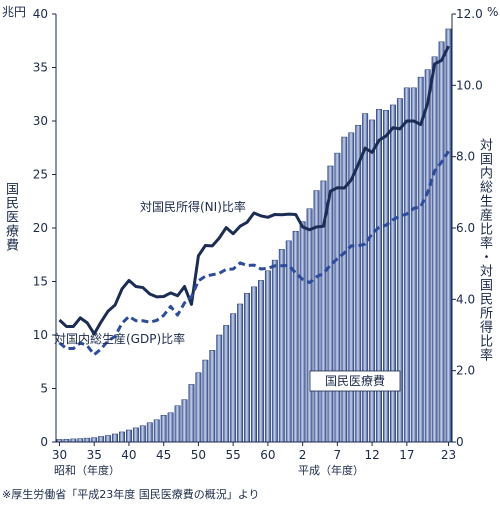 This screenshot has width=500, height=510. I want to click on bar-1968, so click(149, 432).